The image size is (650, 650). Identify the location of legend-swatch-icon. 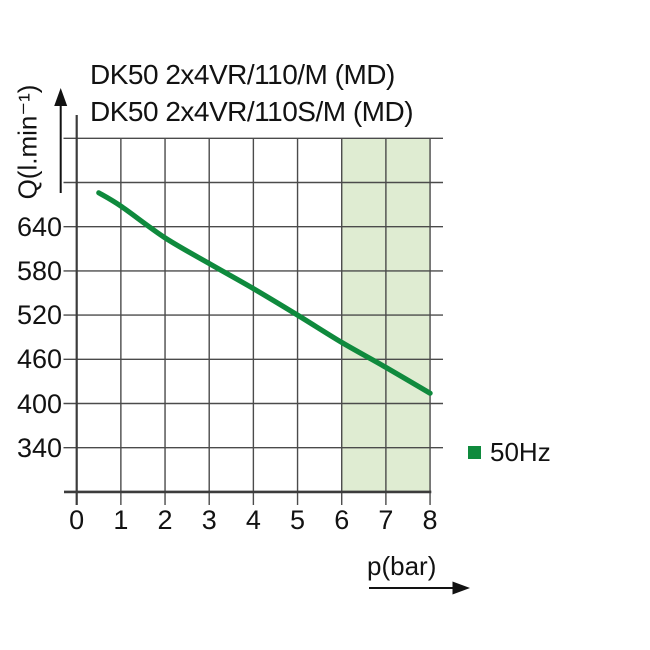
(474, 452).